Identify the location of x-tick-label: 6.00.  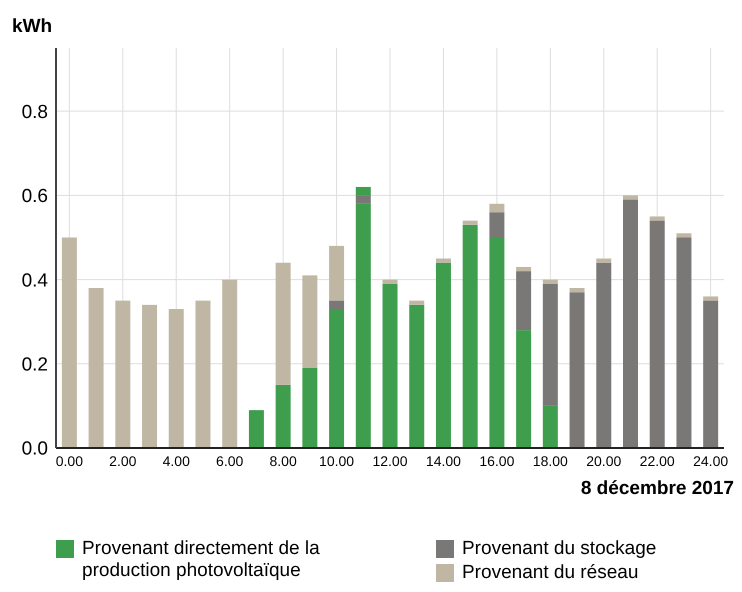
(230, 460).